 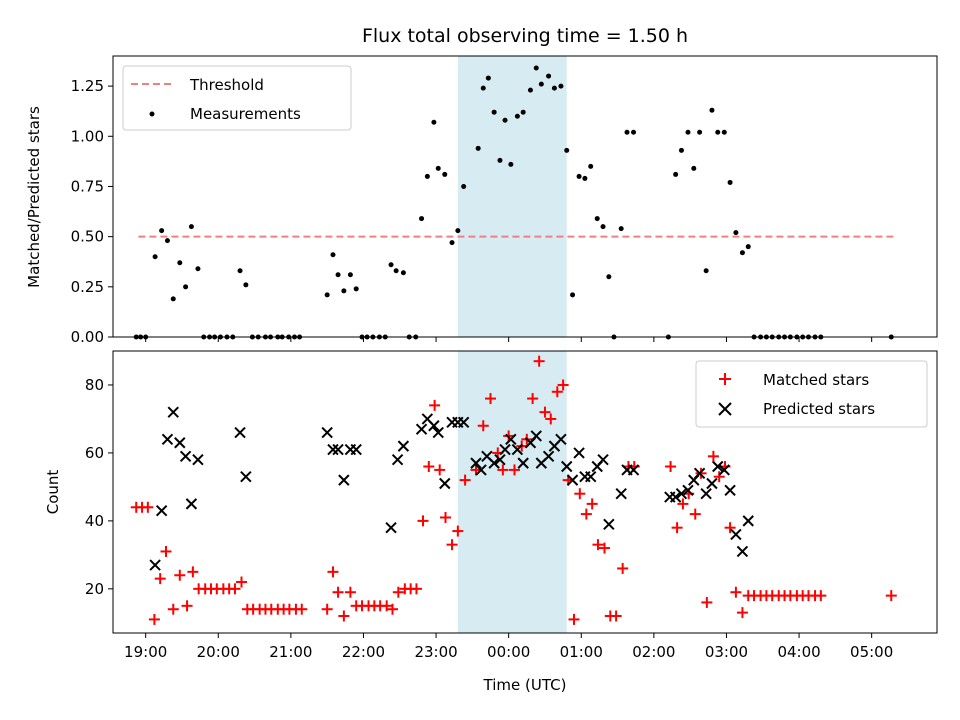 I want to click on legend-measurements-swatch, so click(x=152, y=114).